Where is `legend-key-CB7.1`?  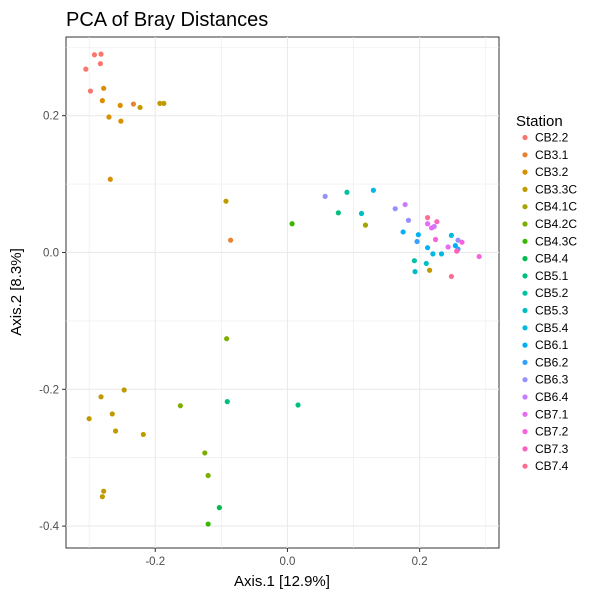
legend-key-CB7.1 is located at coordinates (525, 414).